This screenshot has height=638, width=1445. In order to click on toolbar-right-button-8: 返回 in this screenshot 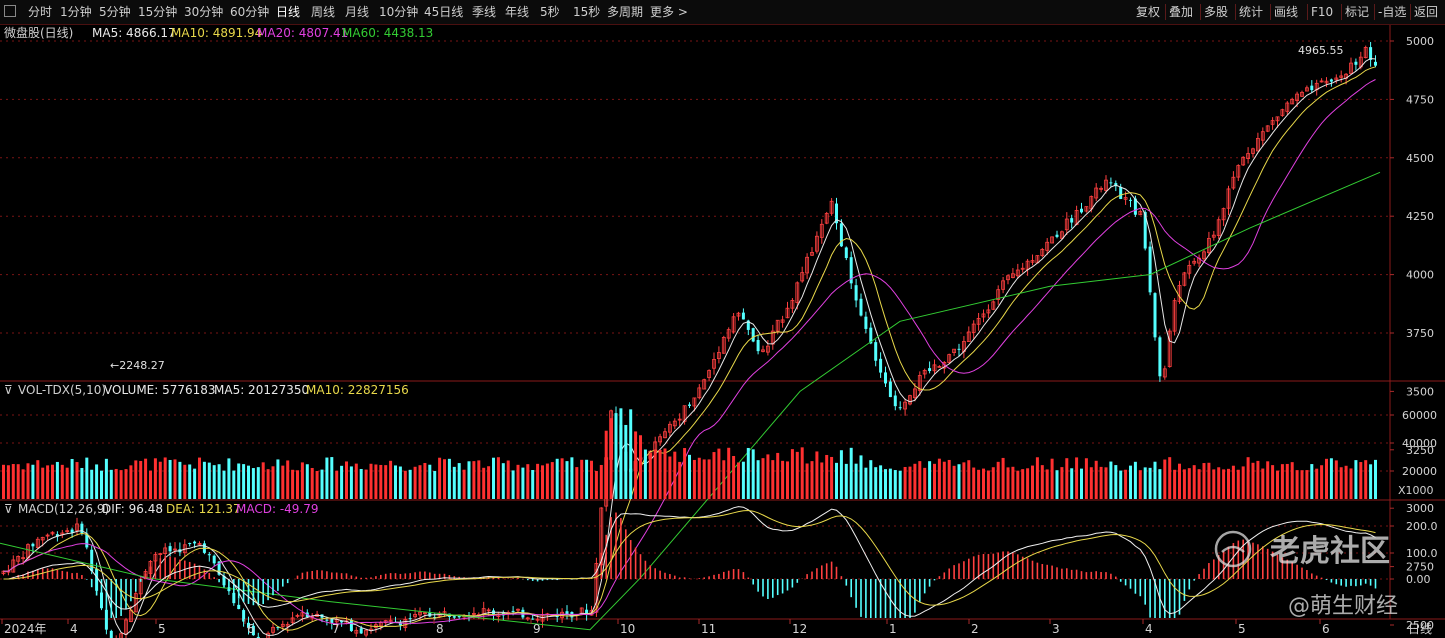, I will do `click(1426, 12)`.